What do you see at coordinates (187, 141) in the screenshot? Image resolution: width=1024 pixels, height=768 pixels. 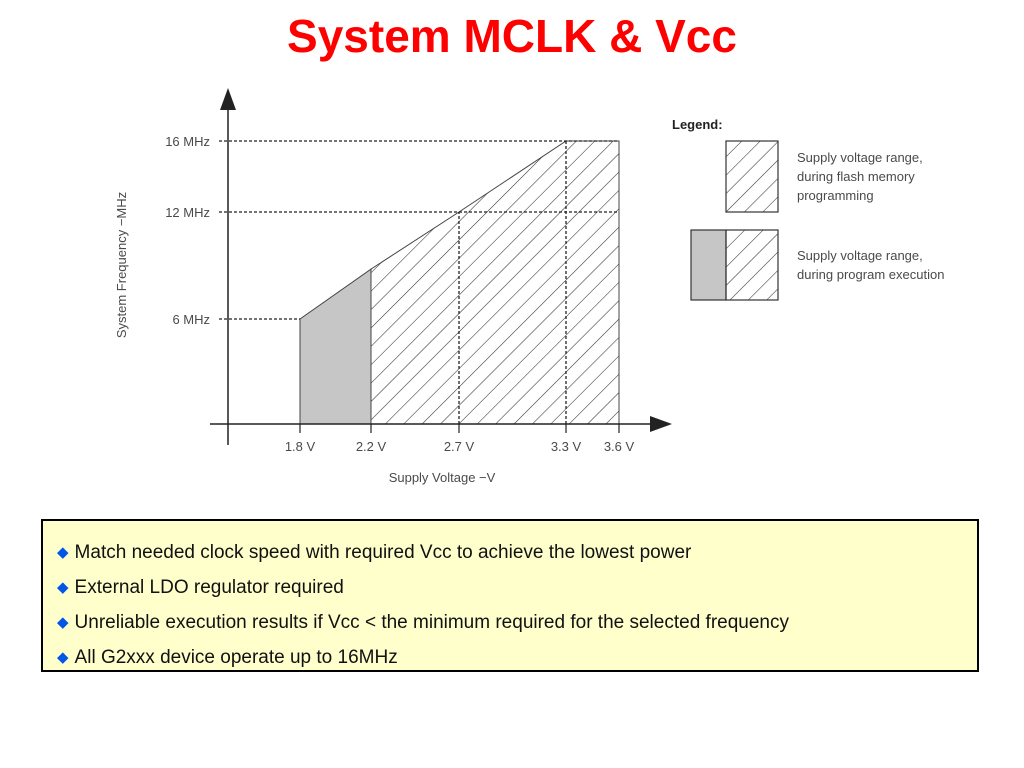 I see `y-tick-label: 16 MHz` at bounding box center [187, 141].